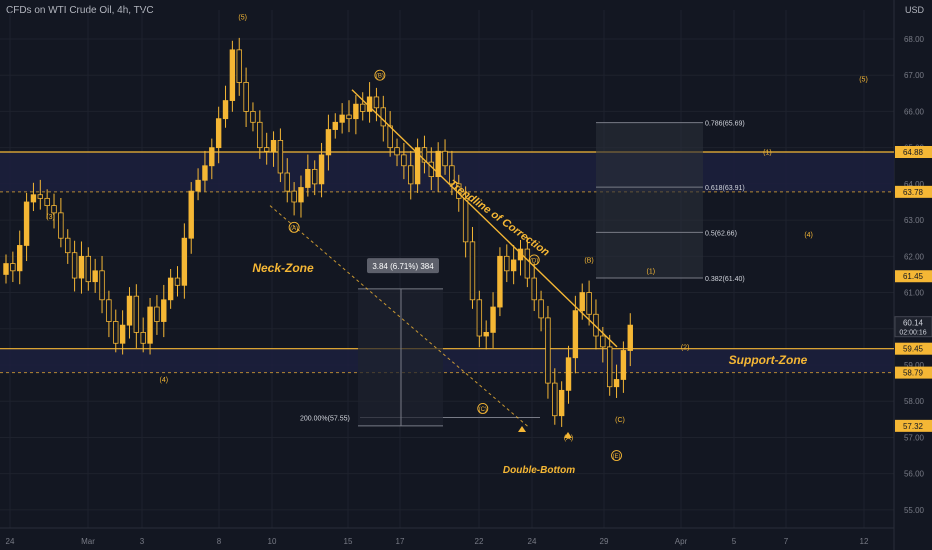  I want to click on fib-extension-label: 200.00%(57.55), so click(325, 419).